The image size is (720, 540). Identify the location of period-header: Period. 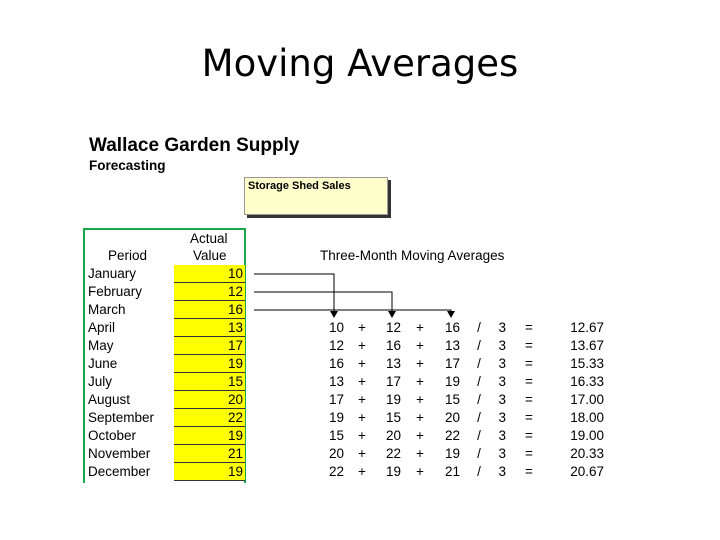
(128, 255).